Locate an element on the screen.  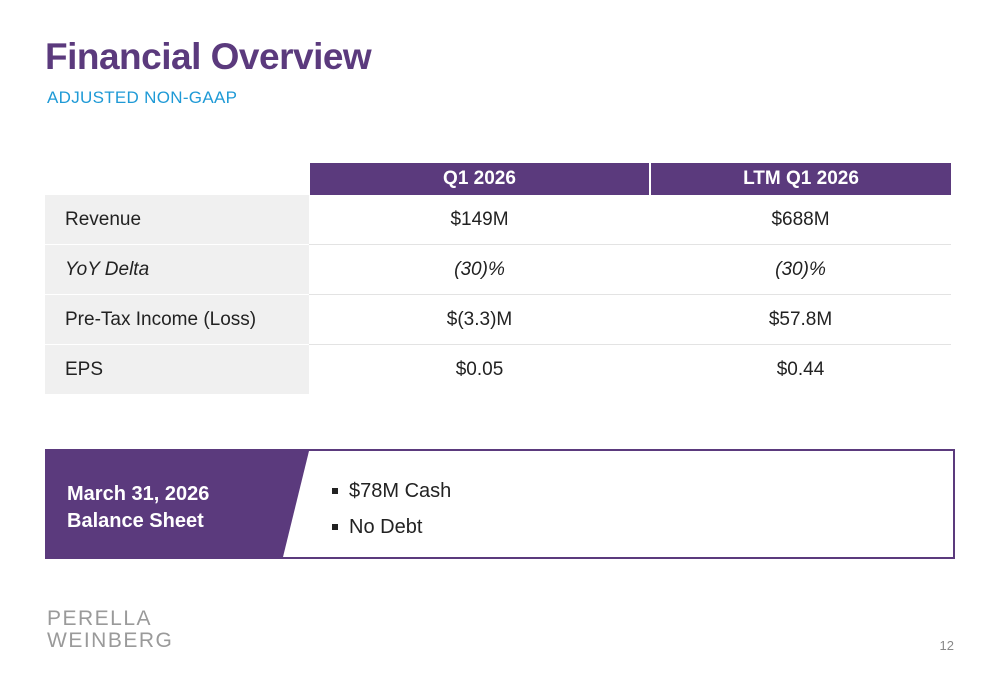
balance-sheet-tab is located at coordinates (178, 504).